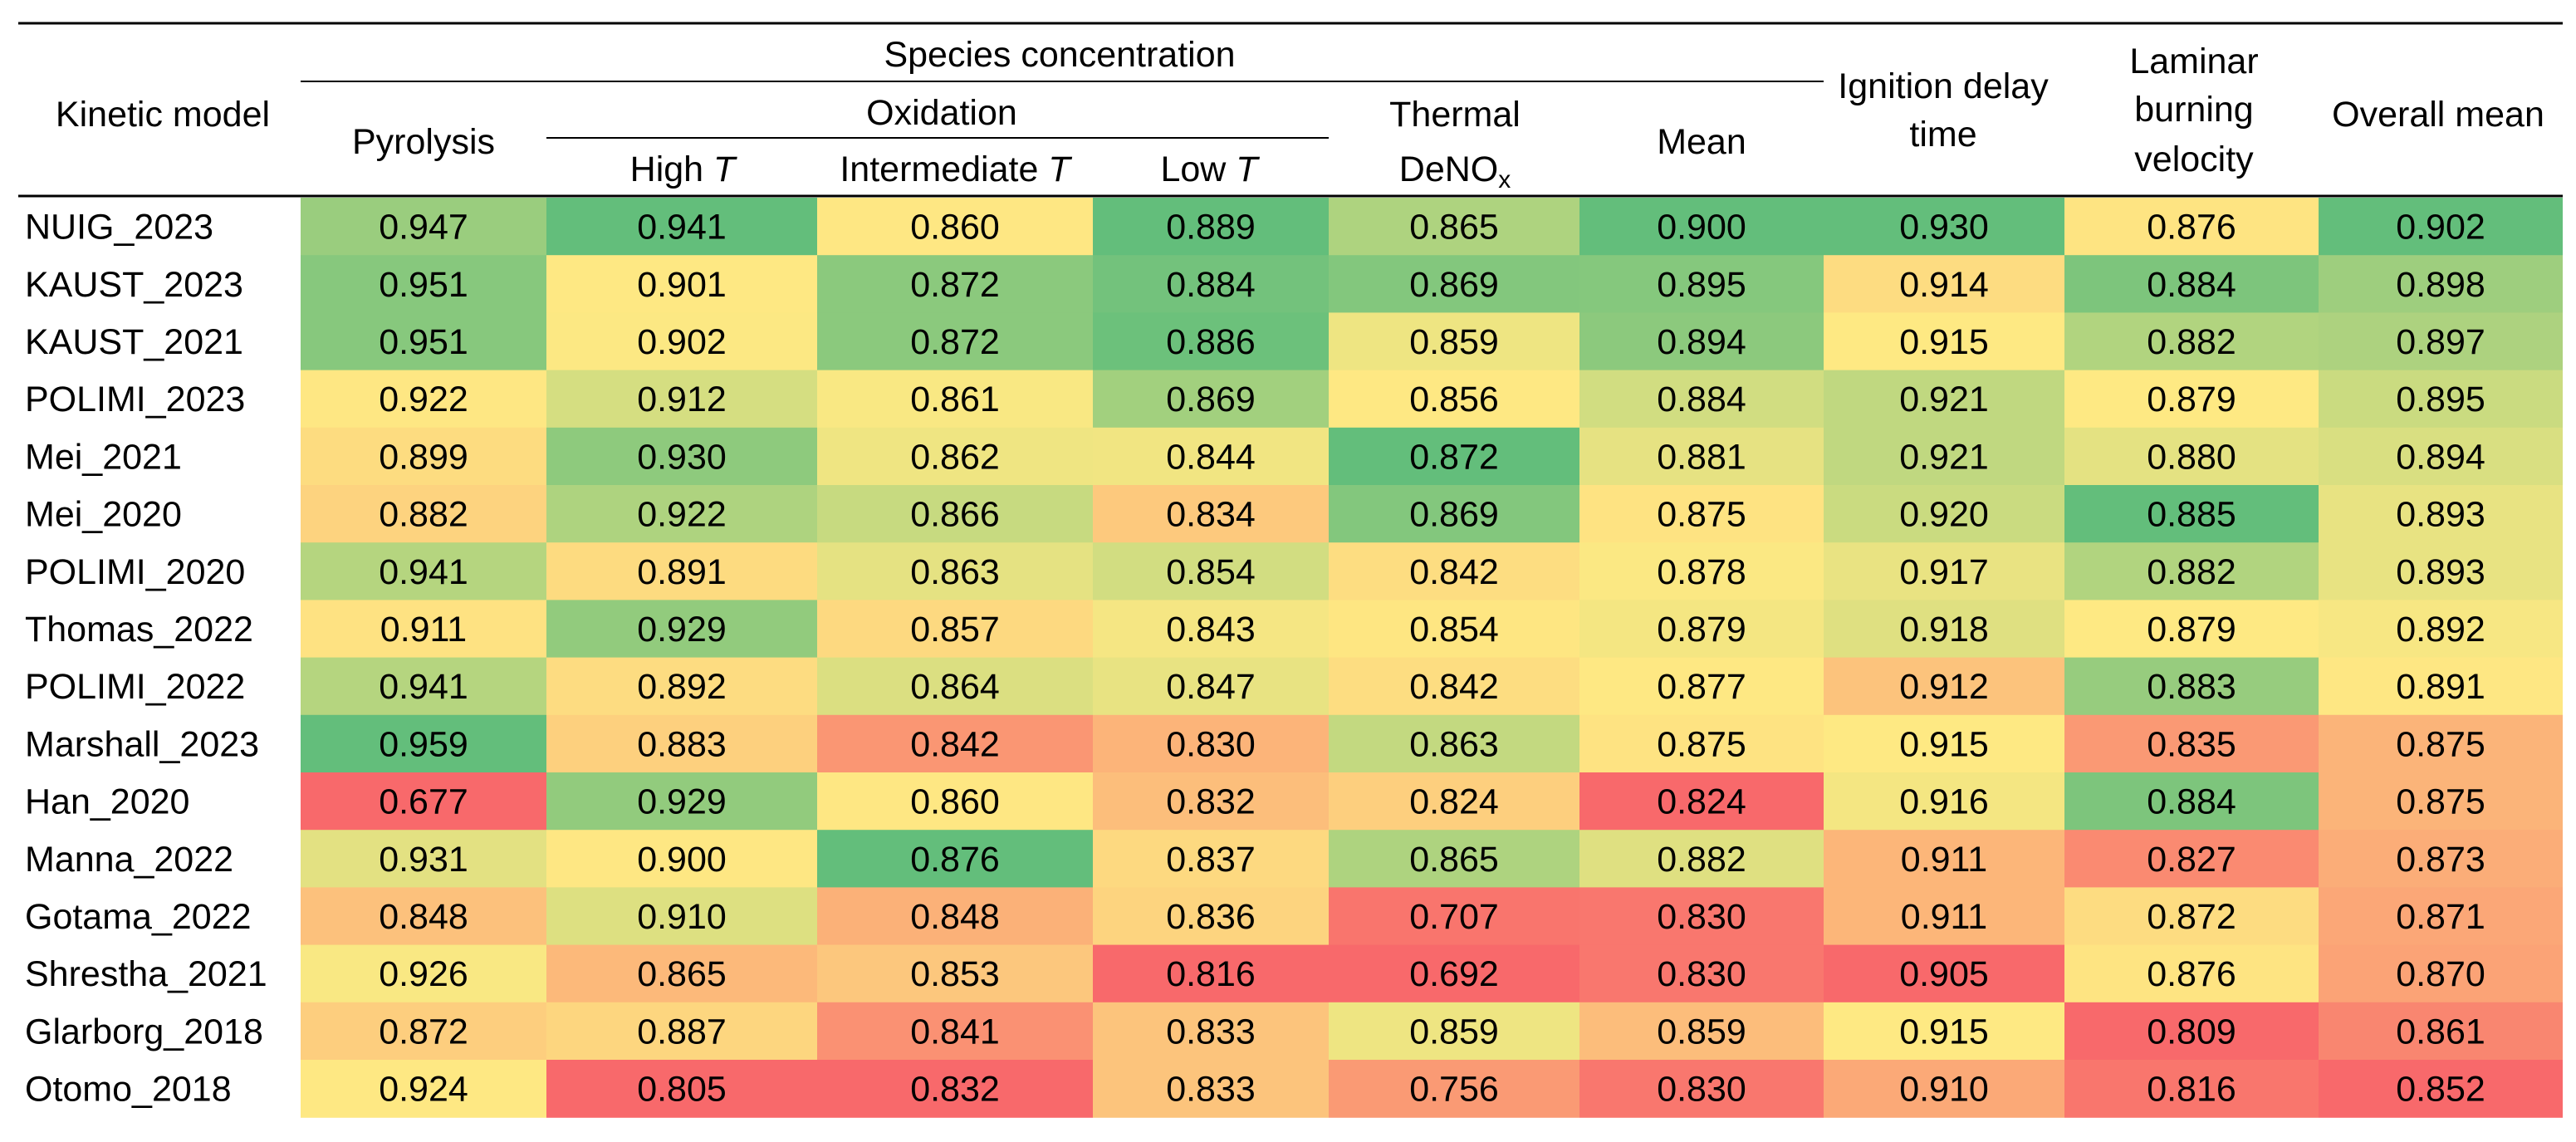 Image resolution: width=2576 pixels, height=1142 pixels. What do you see at coordinates (146, 974) in the screenshot?
I see `row-label-shrestha-2021: Shrestha_2021` at bounding box center [146, 974].